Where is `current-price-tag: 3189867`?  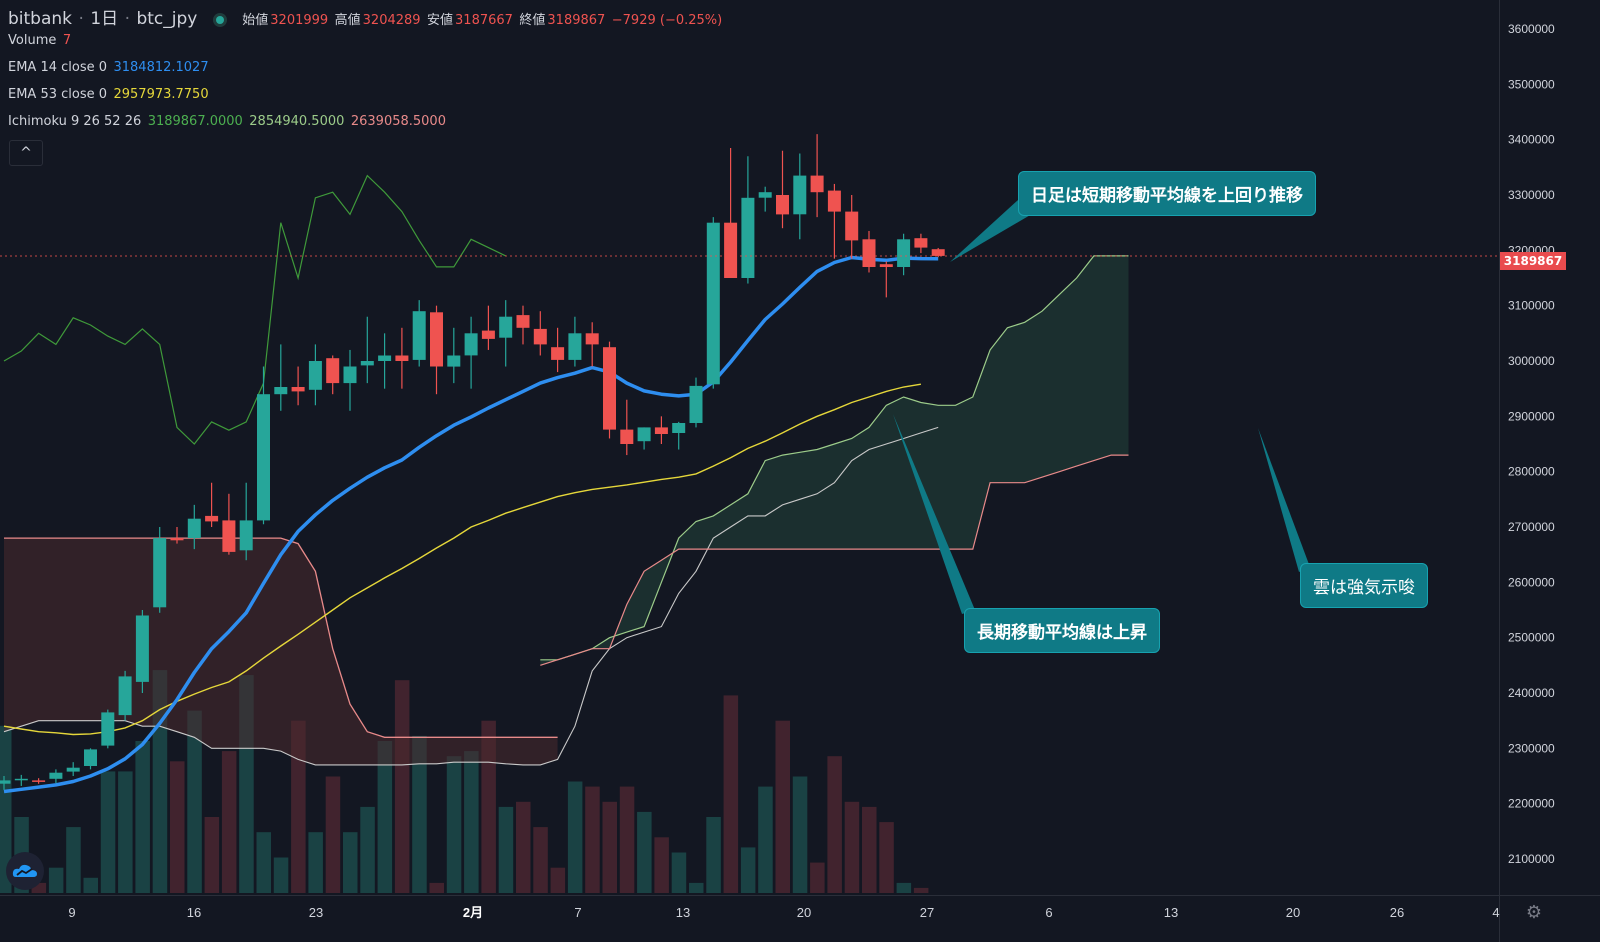
current-price-tag: 3189867 is located at coordinates (1533, 261).